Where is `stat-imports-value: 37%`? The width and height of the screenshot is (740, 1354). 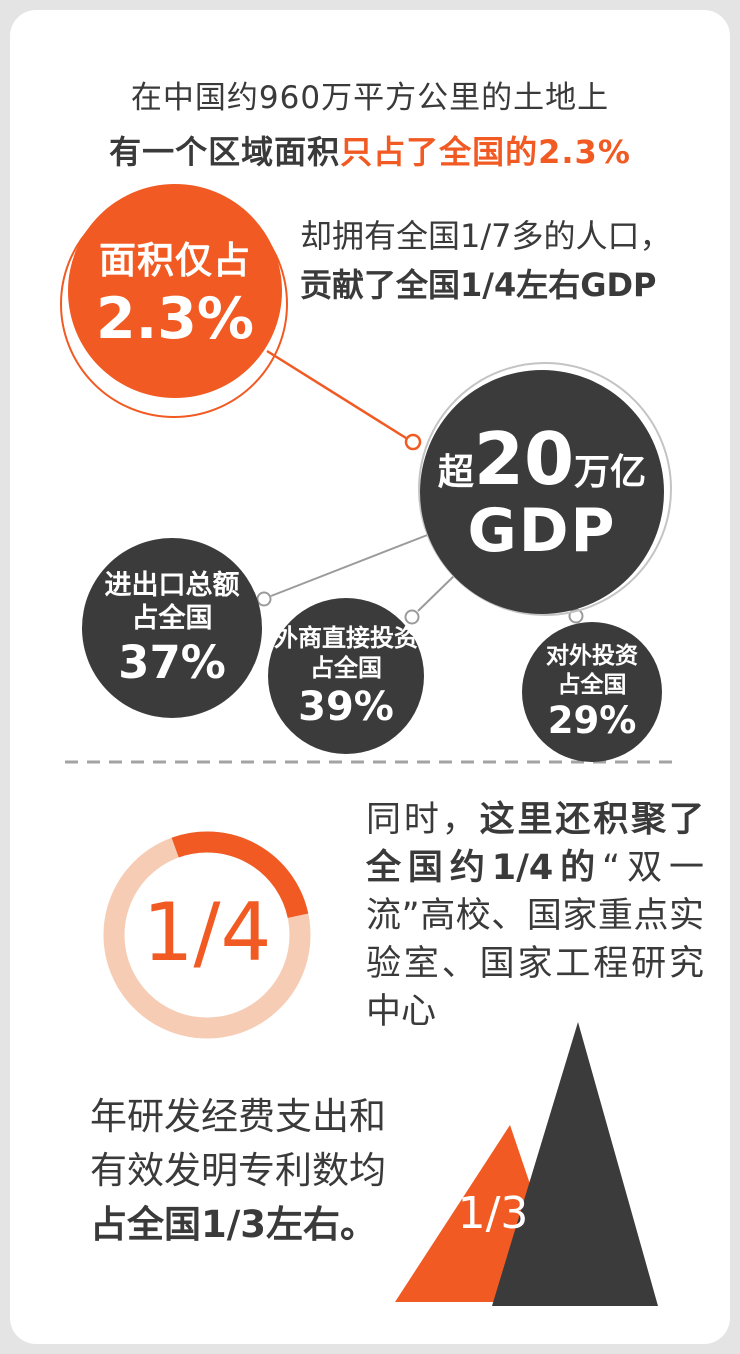
stat-imports-value: 37% is located at coordinates (172, 662).